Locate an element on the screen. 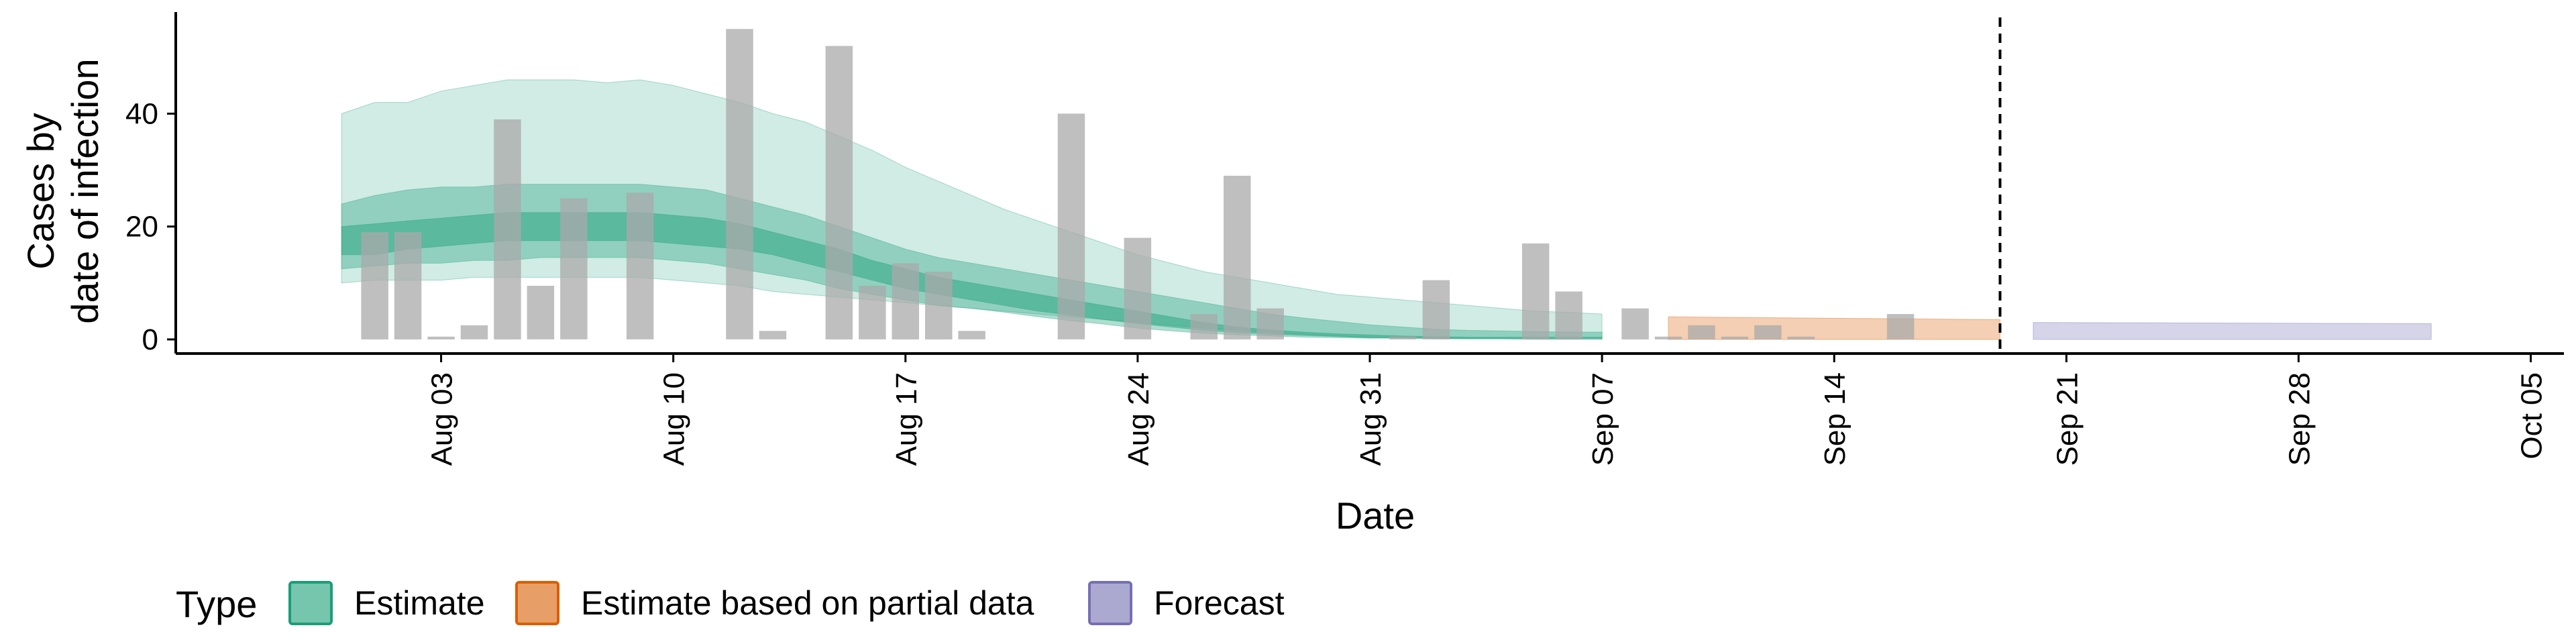 Image resolution: width=2576 pixels, height=644 pixels. x-tick-label: Sep 14 is located at coordinates (1835, 419).